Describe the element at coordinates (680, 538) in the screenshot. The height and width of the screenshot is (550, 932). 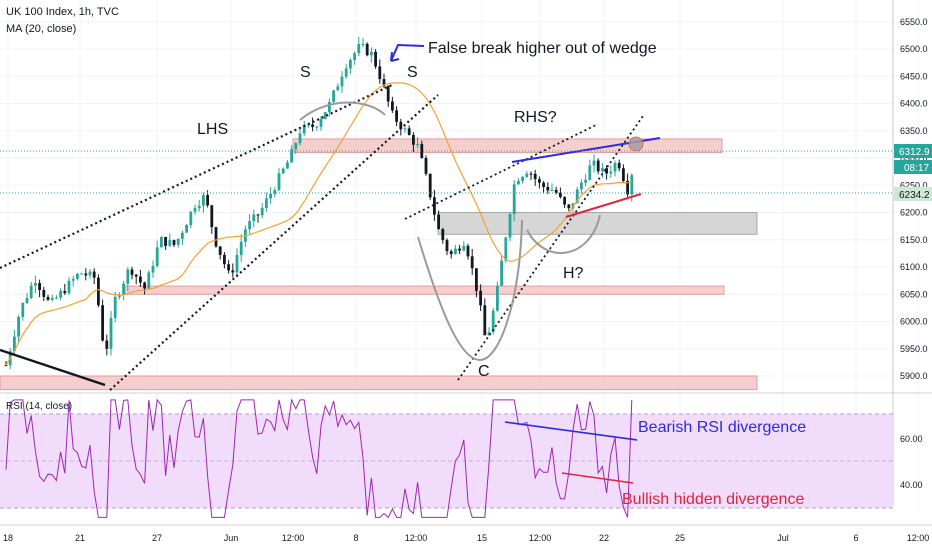
I see `time-tick: 25` at that location.